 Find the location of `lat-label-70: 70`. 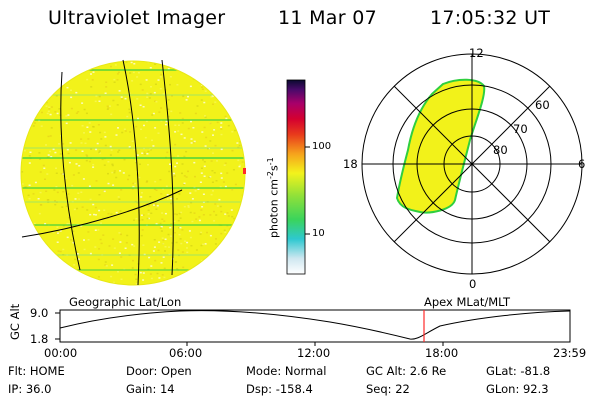

lat-label-70: 70 is located at coordinates (520, 129).